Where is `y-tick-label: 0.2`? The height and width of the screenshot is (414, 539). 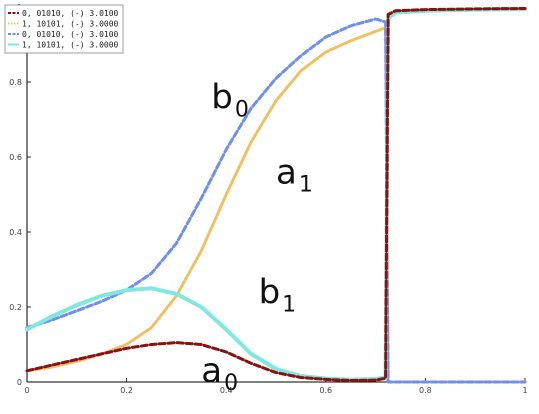 y-tick-label: 0.2 is located at coordinates (15, 307).